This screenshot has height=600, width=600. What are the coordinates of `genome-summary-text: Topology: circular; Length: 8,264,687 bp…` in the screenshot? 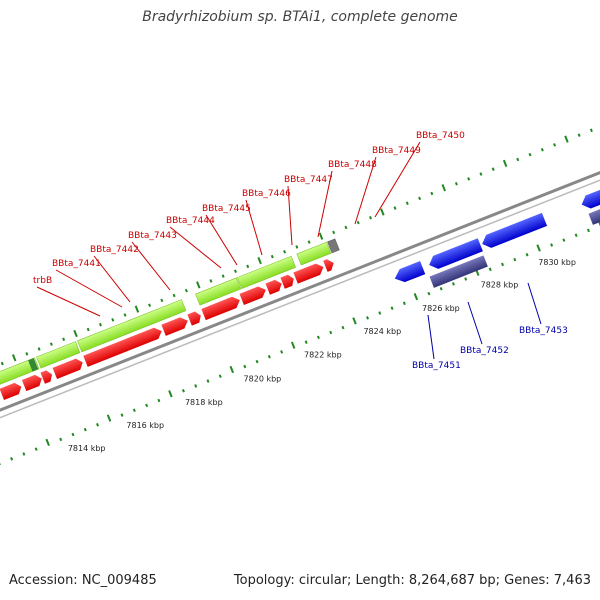 It's located at (412, 580).